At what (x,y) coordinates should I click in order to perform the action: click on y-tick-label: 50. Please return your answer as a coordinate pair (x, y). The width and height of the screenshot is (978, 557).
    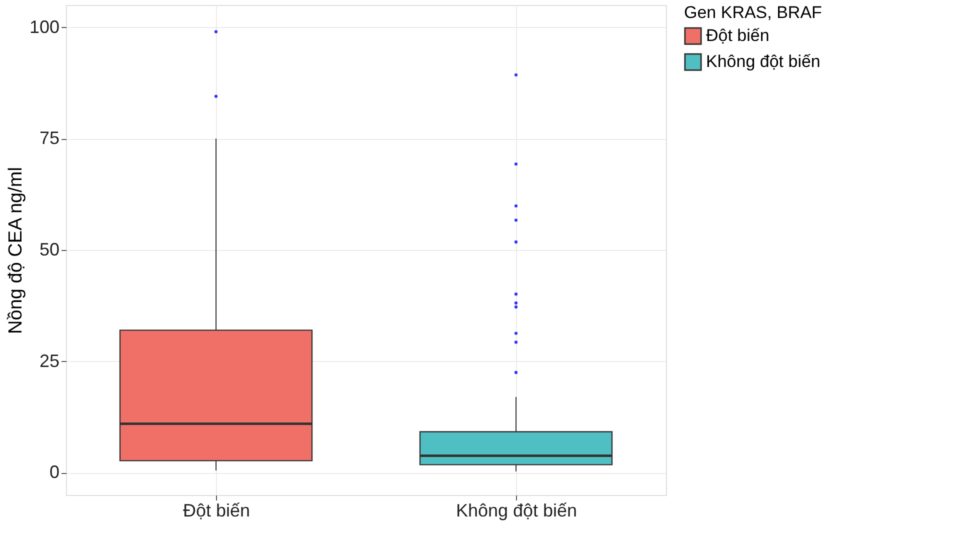
    Looking at the image, I should click on (49, 250).